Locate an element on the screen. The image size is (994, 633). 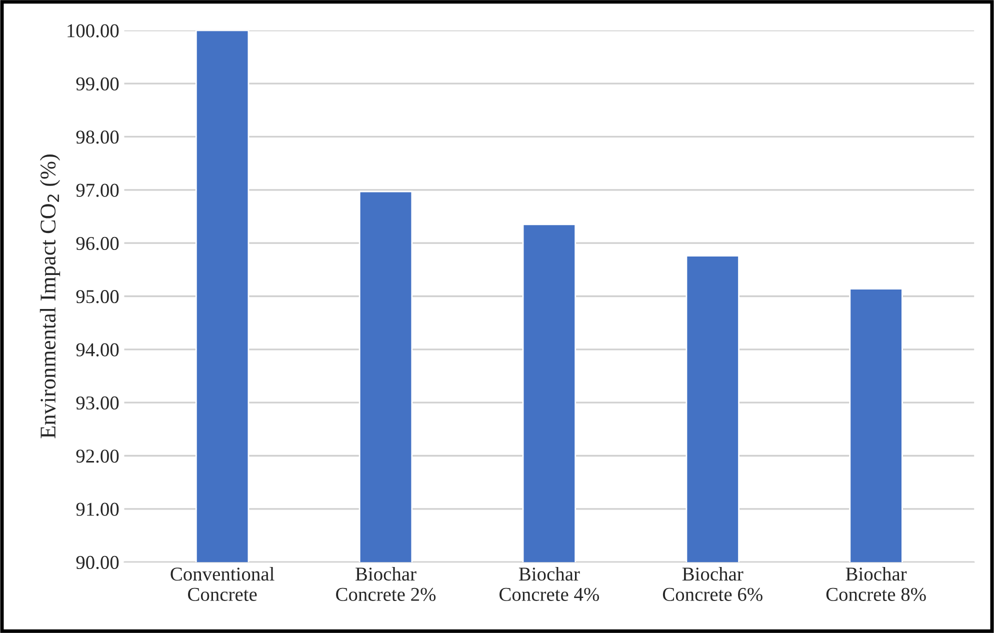
x-tick-label: Biochar Concrete 6% is located at coordinates (712, 584).